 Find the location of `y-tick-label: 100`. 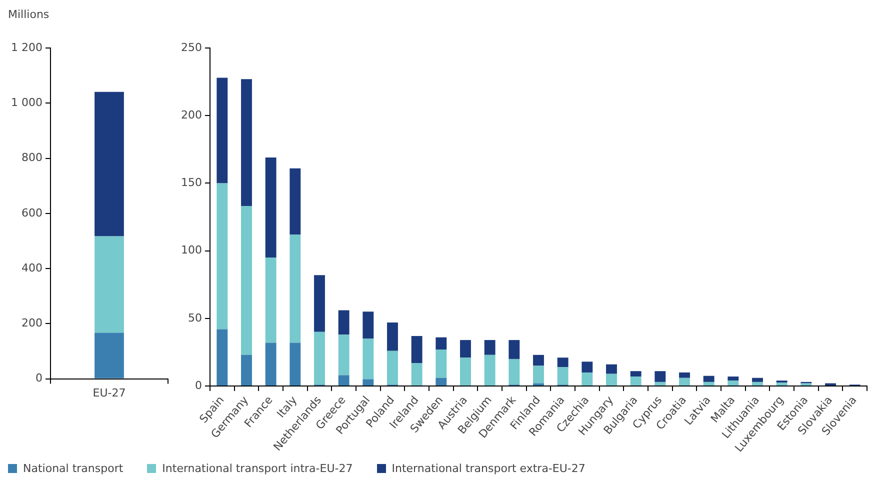

y-tick-label: 100 is located at coordinates (191, 250).